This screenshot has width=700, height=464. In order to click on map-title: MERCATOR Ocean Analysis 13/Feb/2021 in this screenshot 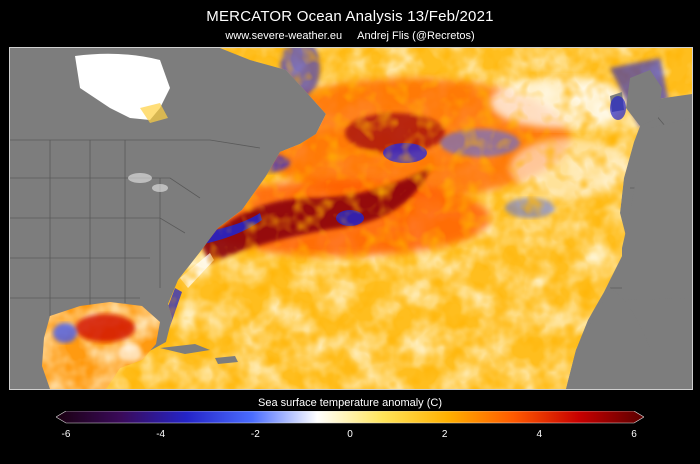, I will do `click(350, 16)`.